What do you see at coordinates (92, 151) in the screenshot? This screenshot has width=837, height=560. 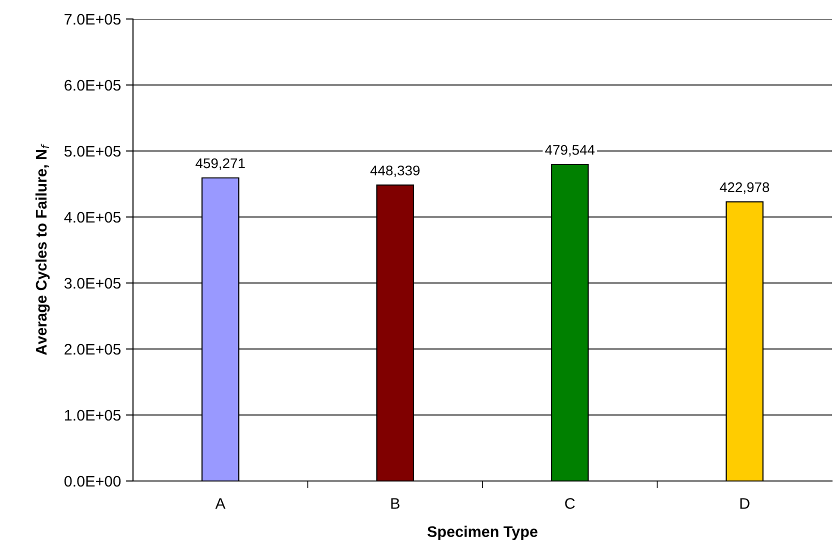 I see `y-tick-label: 5.0E+05` at bounding box center [92, 151].